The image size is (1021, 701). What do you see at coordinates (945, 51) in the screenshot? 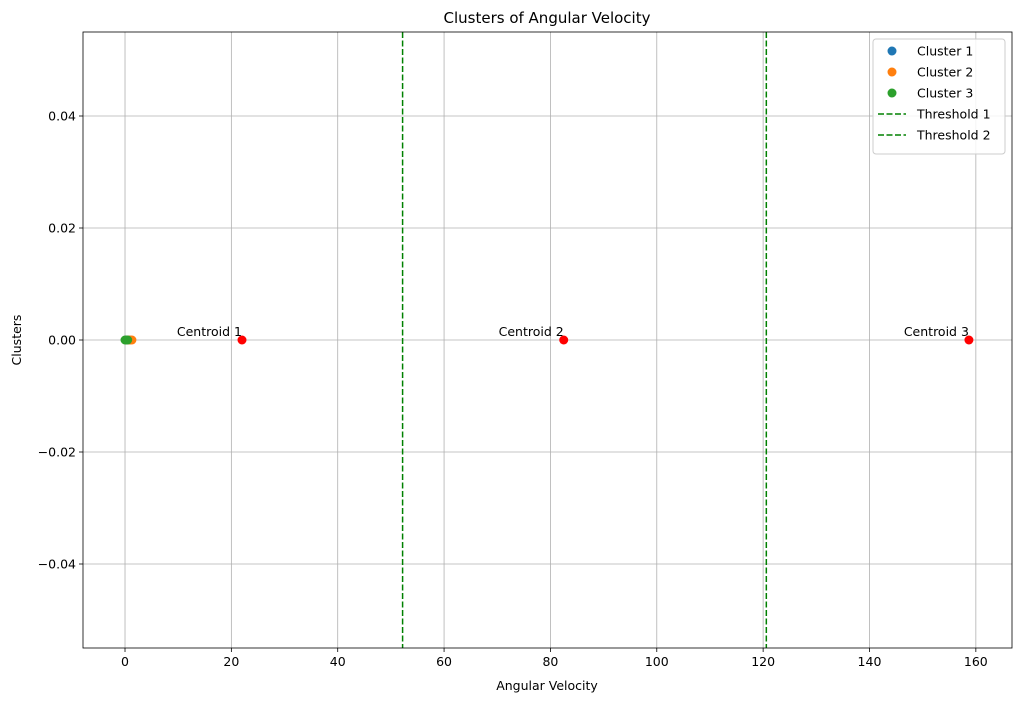
I see `legend-label: Cluster 1` at bounding box center [945, 51].